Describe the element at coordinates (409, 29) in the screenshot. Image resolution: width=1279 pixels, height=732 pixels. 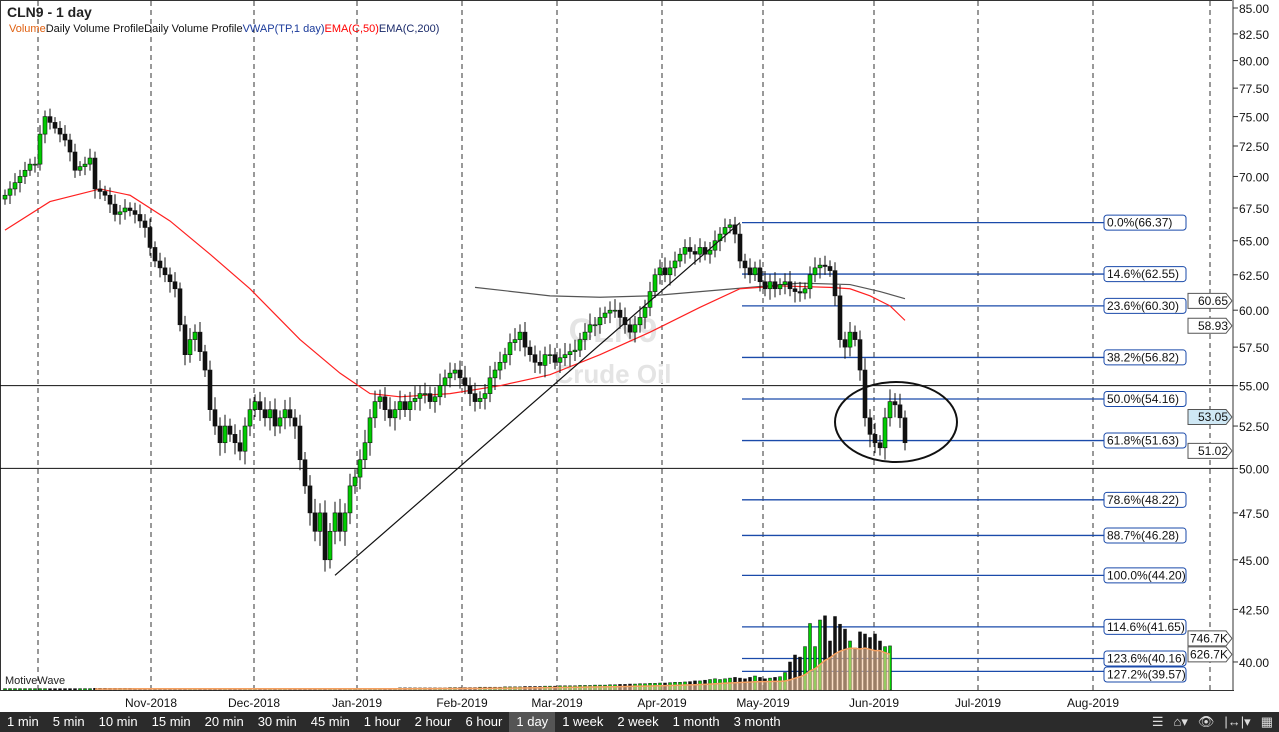
I see `legend-item: EMA(C,200)` at that location.